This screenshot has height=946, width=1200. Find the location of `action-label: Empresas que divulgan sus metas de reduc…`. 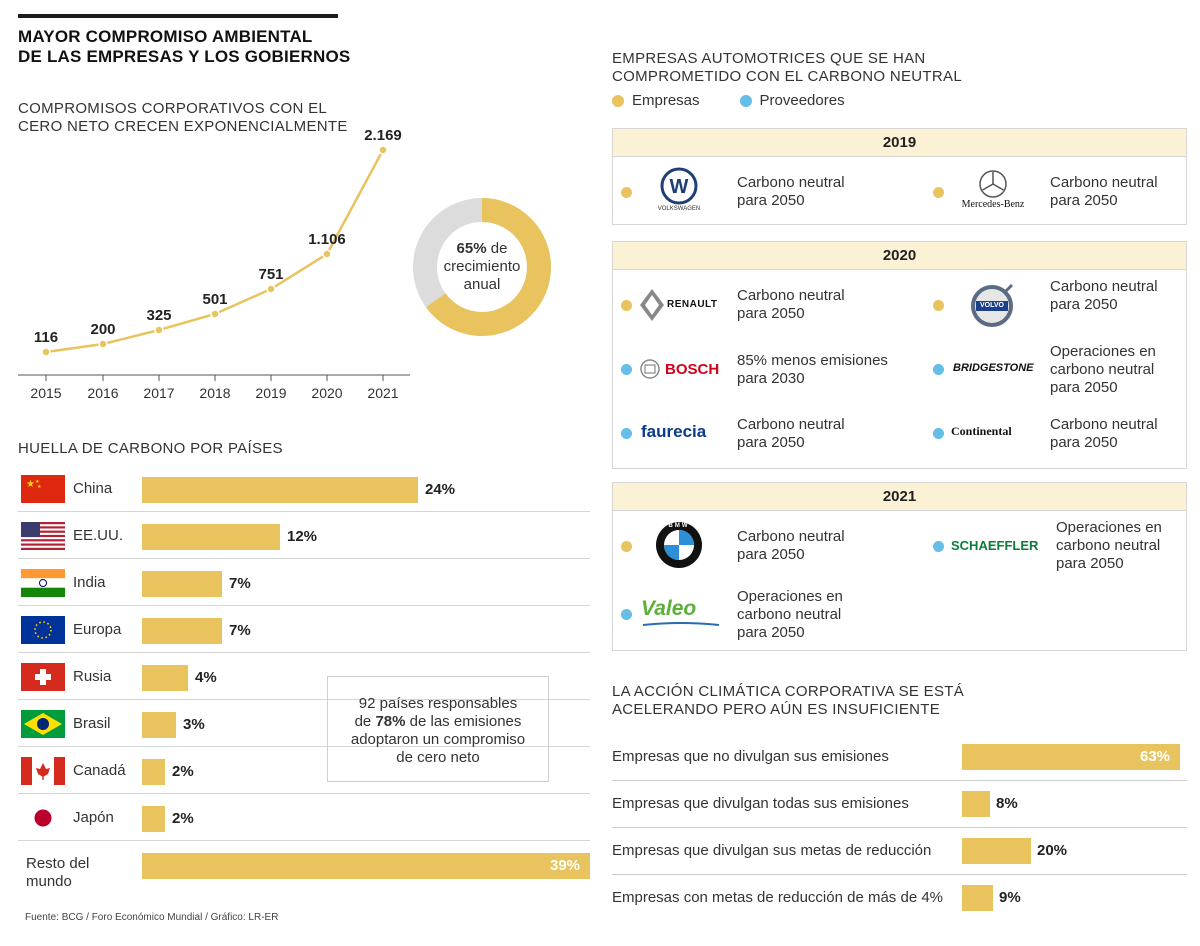

action-label: Empresas que divulgan sus metas de reduc… is located at coordinates (772, 850).